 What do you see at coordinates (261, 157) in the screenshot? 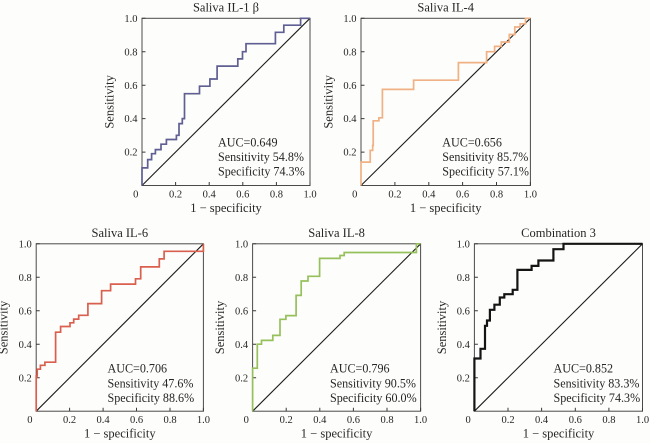
I see `svg-text: Sensitivity 54.8%` at bounding box center [261, 157].